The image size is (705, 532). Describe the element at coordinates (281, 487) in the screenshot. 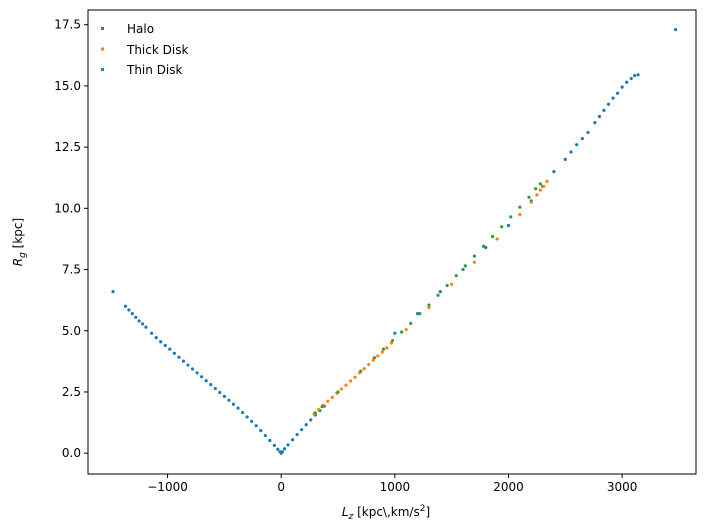

I see `x-tick-label: 0` at that location.